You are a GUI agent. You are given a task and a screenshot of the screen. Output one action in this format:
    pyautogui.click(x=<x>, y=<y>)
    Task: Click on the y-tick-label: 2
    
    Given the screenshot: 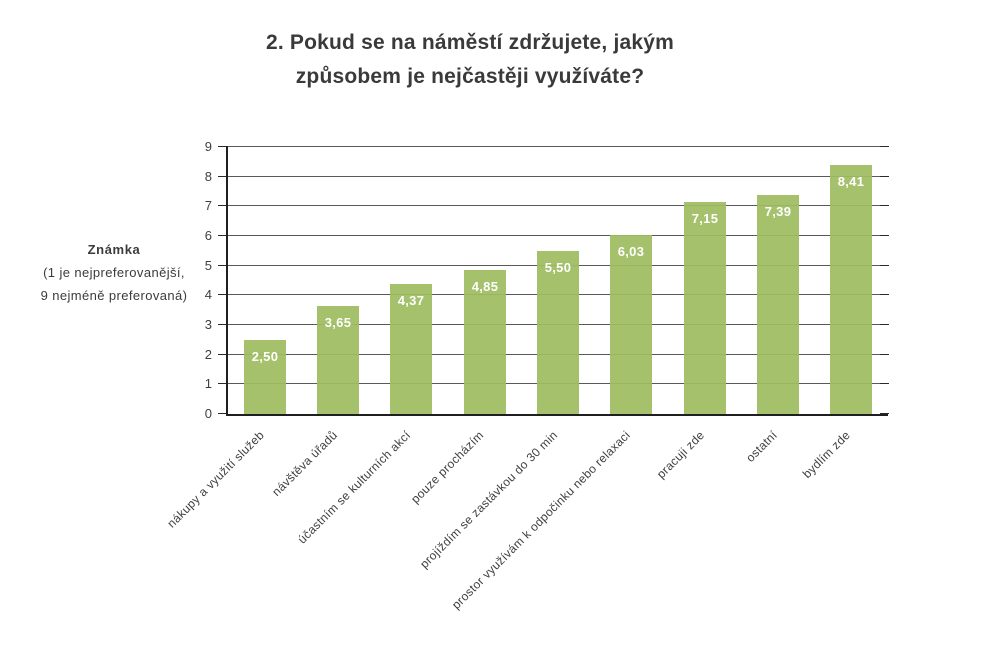 What is the action you would take?
    pyautogui.click(x=208, y=354)
    